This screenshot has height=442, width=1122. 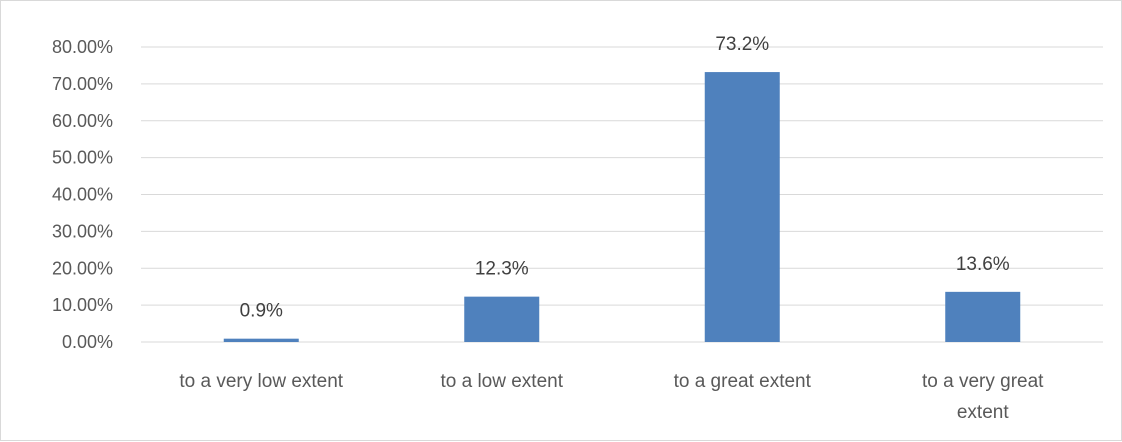 What do you see at coordinates (82, 84) in the screenshot?
I see `y-tick-label: 70.00%` at bounding box center [82, 84].